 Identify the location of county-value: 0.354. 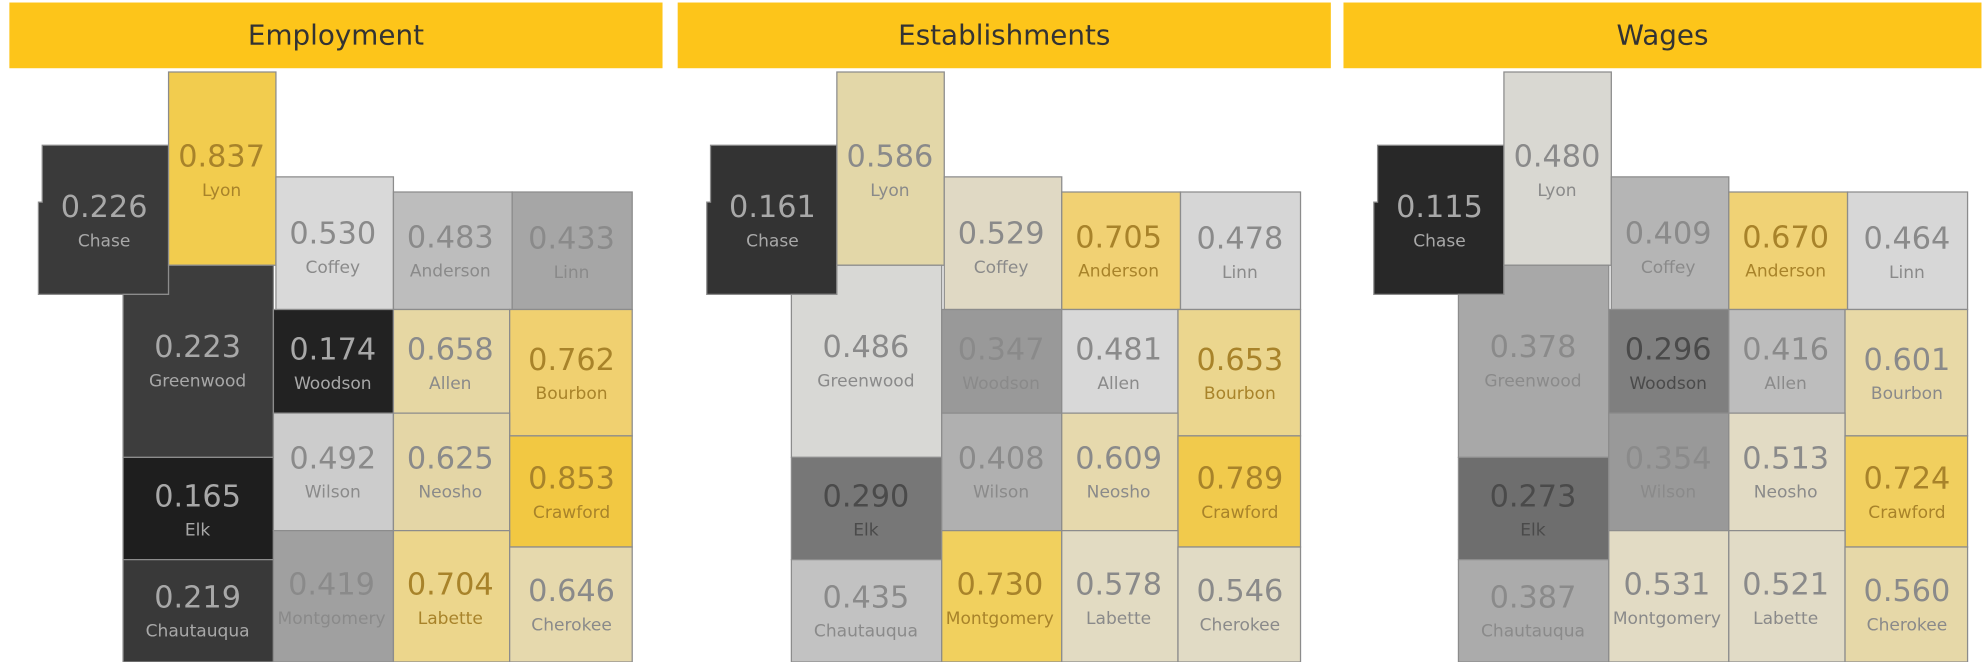
(1668, 458).